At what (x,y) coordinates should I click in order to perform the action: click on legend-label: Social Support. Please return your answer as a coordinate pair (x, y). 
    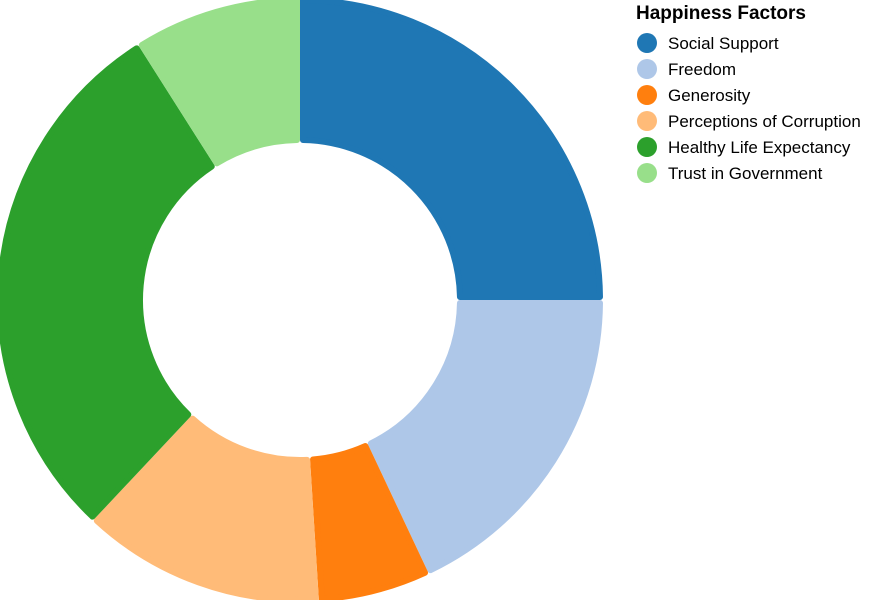
    Looking at the image, I should click on (723, 43).